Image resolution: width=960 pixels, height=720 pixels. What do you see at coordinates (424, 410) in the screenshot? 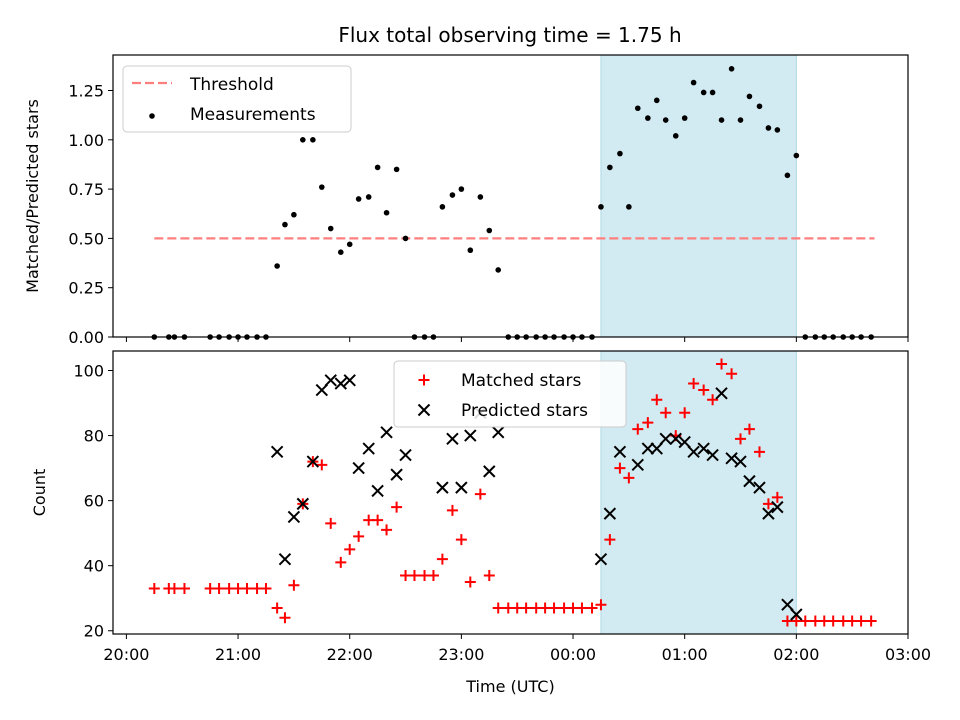
I see `legend-predicted-swatch` at bounding box center [424, 410].